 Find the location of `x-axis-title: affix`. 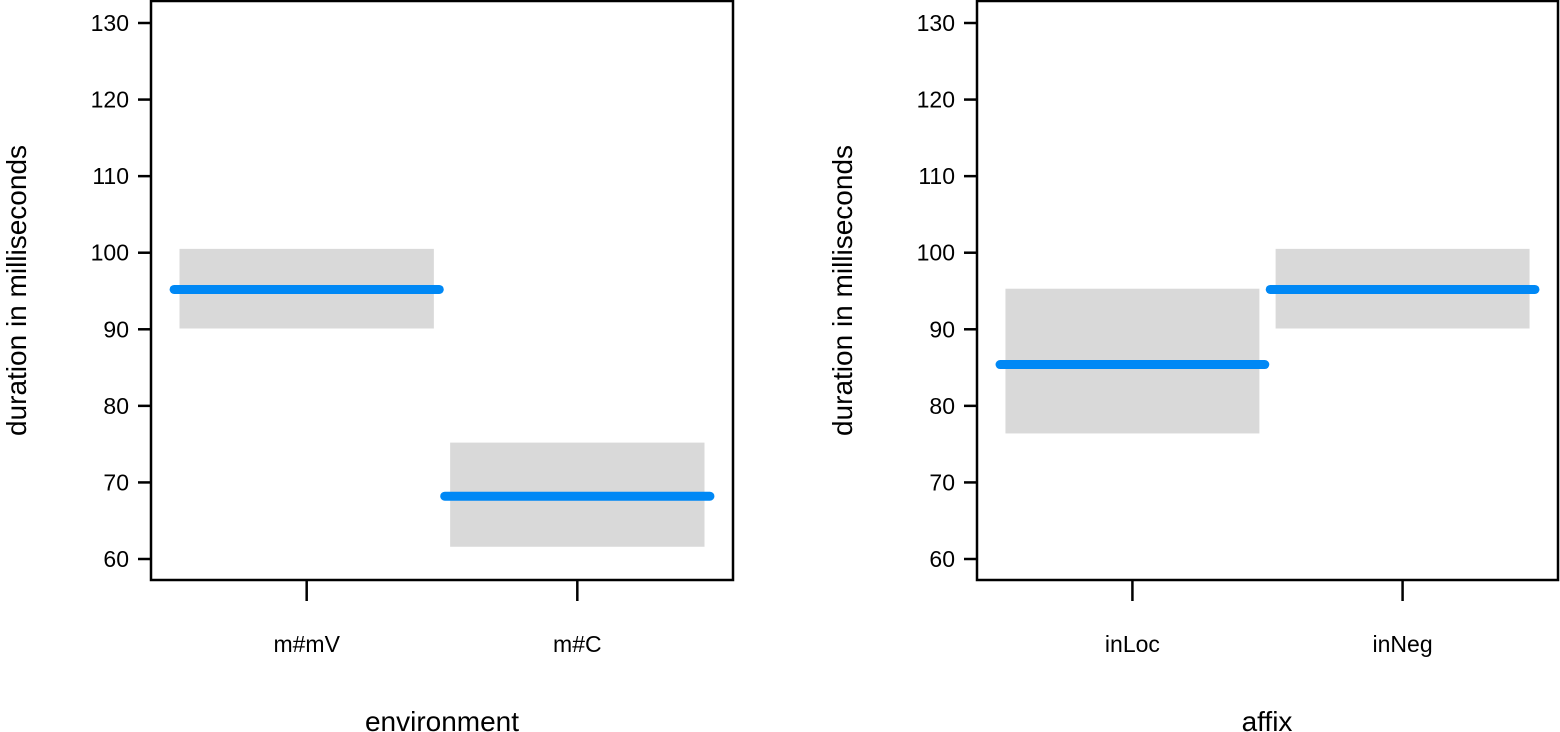

x-axis-title: affix is located at coordinates (1267, 719).